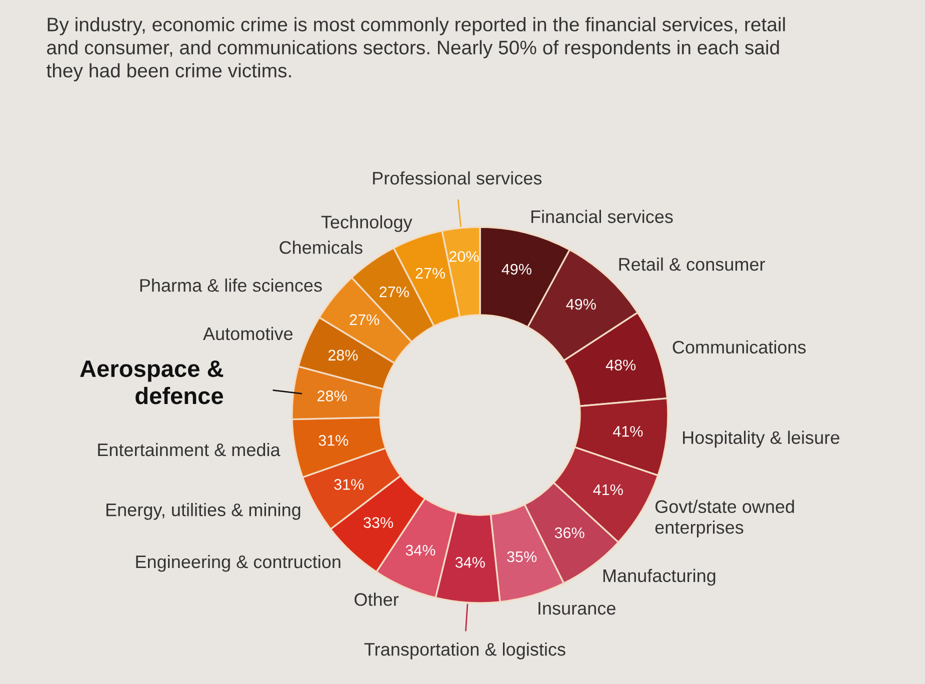 This screenshot has height=684, width=925. I want to click on slice-label: Engineering & contruction, so click(238, 563).